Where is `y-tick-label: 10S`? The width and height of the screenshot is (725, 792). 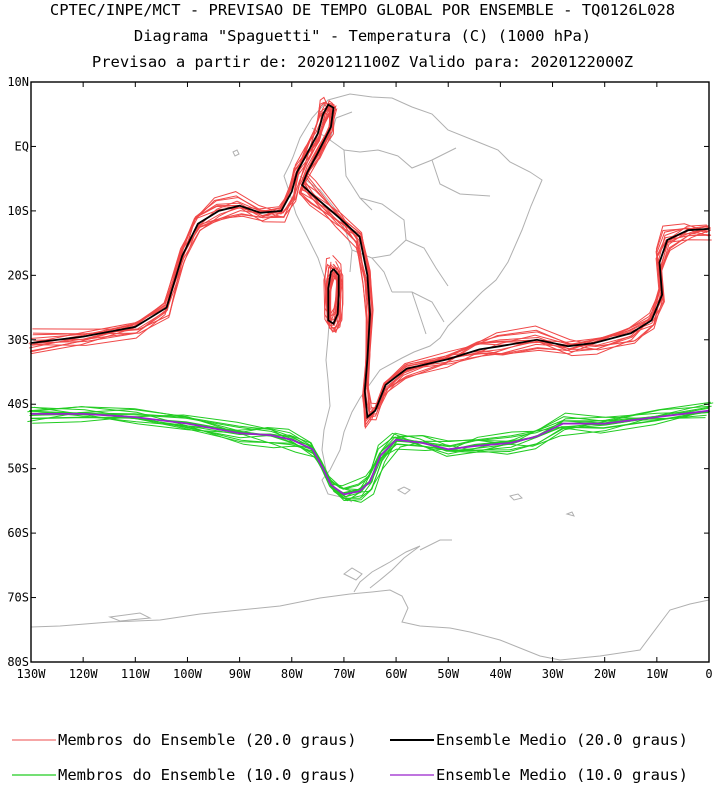
y-tick-label: 10S is located at coordinates (18, 211).